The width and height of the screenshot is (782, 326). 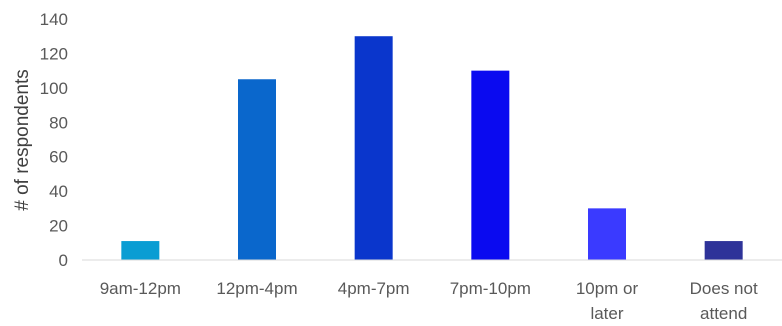 I want to click on x-tick-label-line: Does not, so click(x=724, y=288).